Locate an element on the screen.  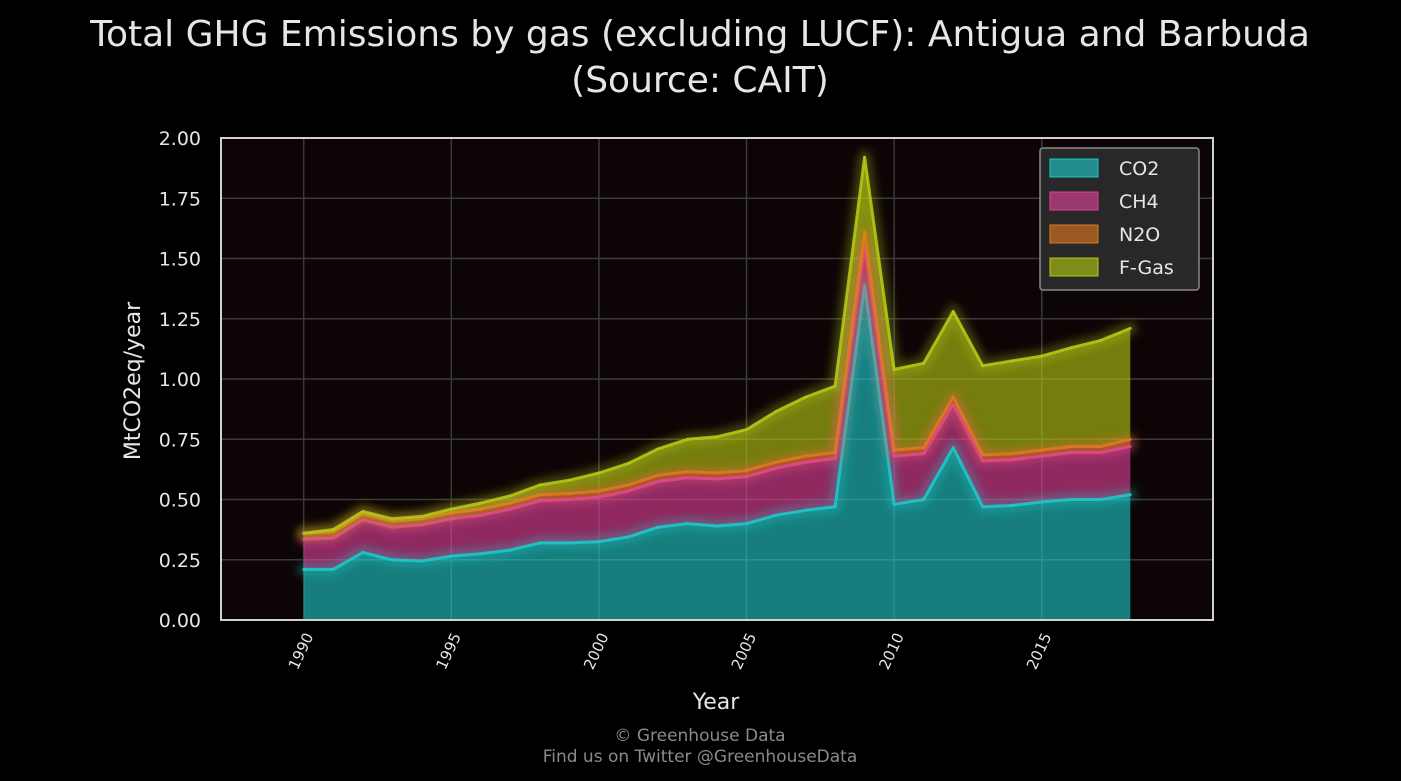
y-axis-ticks: 0.00 0.25 0.50 0.75 1.00 1.25 1.50 1.75 2.00 is located at coordinates (180, 380).